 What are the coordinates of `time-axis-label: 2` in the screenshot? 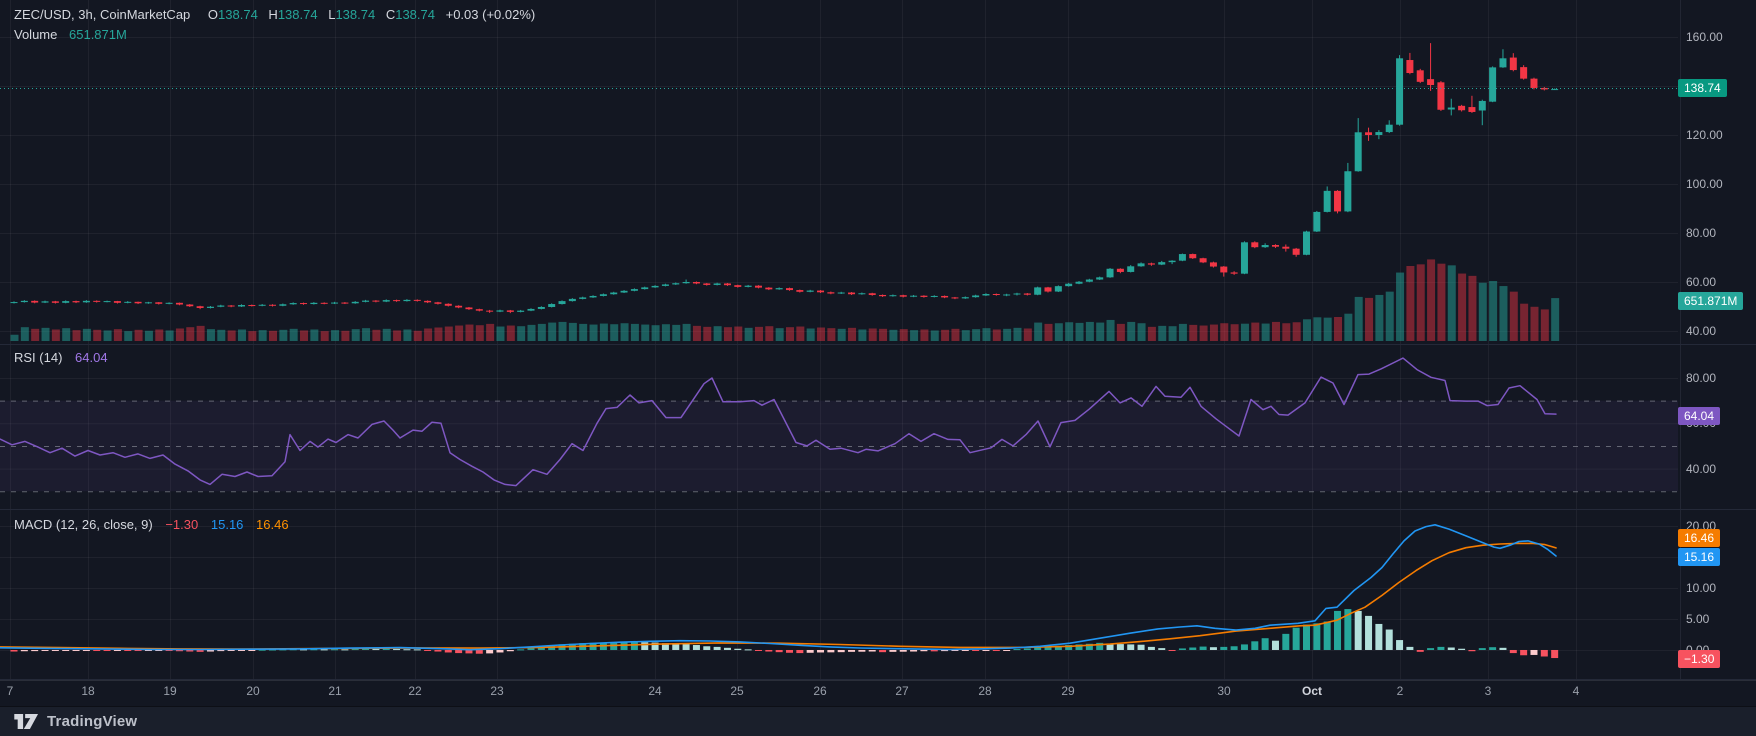 It's located at (1400, 691).